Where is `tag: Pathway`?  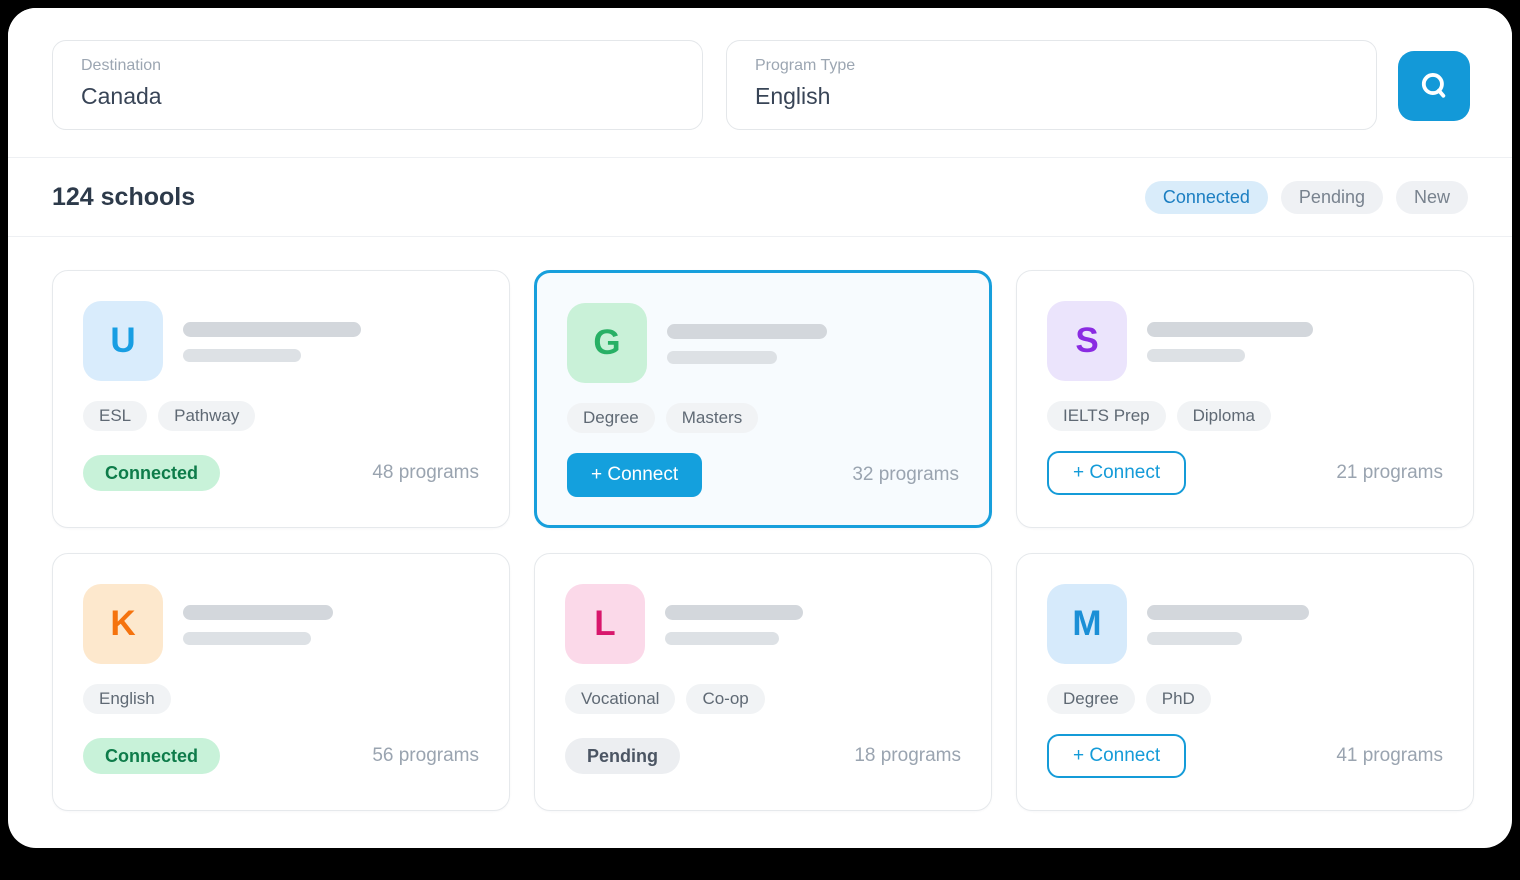 tag: Pathway is located at coordinates (207, 416).